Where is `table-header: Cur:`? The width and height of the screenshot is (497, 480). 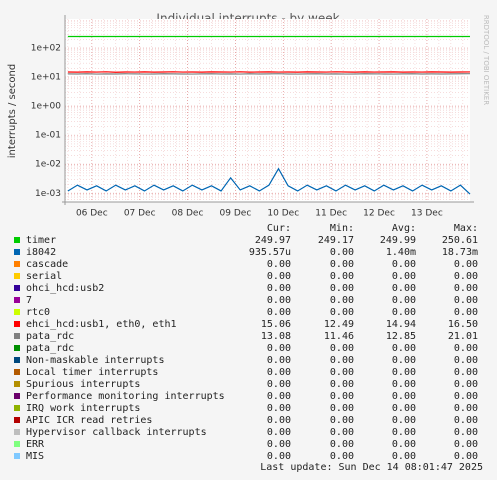
table-header: Cur: is located at coordinates (279, 228).